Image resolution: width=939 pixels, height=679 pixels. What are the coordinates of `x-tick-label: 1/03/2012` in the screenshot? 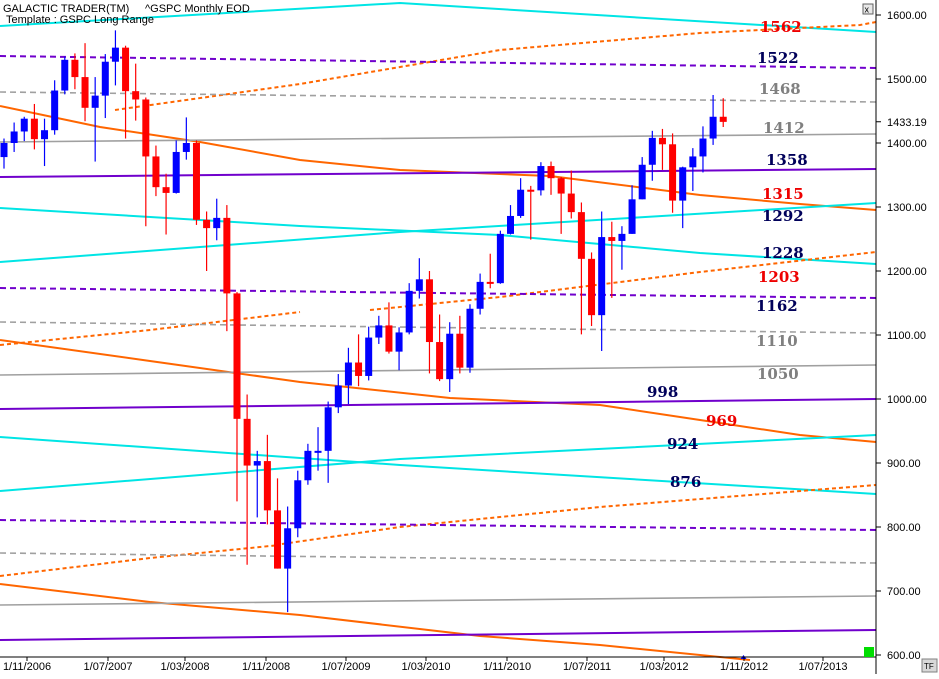 It's located at (664, 667).